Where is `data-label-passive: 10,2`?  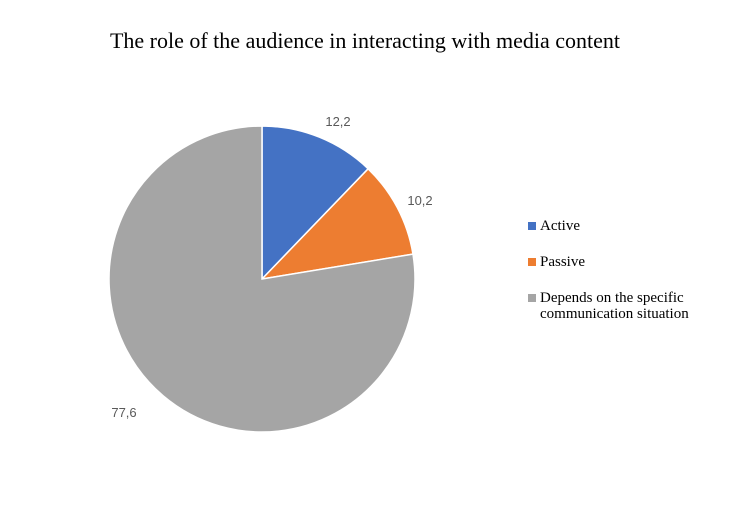
data-label-passive: 10,2 is located at coordinates (419, 200).